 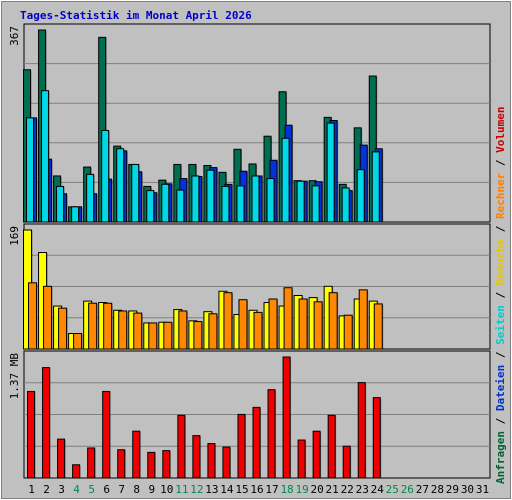 I want to click on x-tick-day-1: 1, so click(x=31, y=489).